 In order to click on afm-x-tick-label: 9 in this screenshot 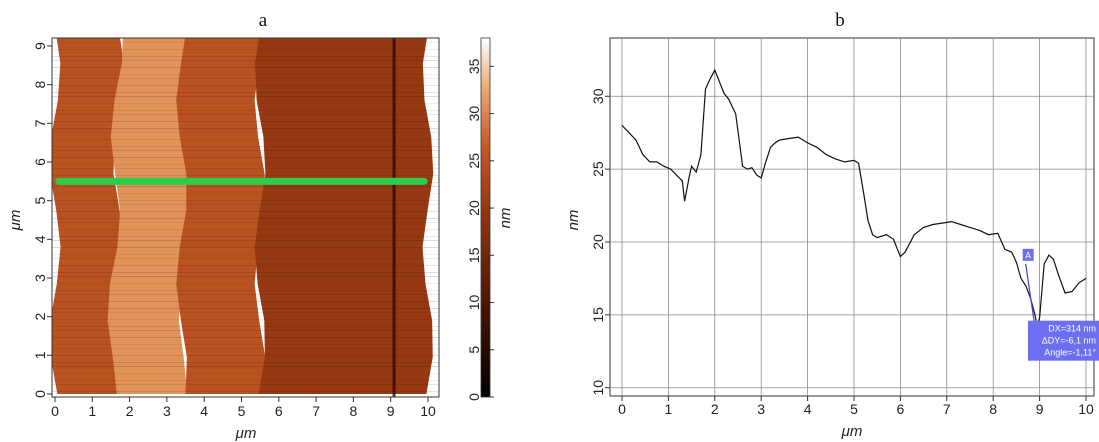, I will do `click(391, 411)`.